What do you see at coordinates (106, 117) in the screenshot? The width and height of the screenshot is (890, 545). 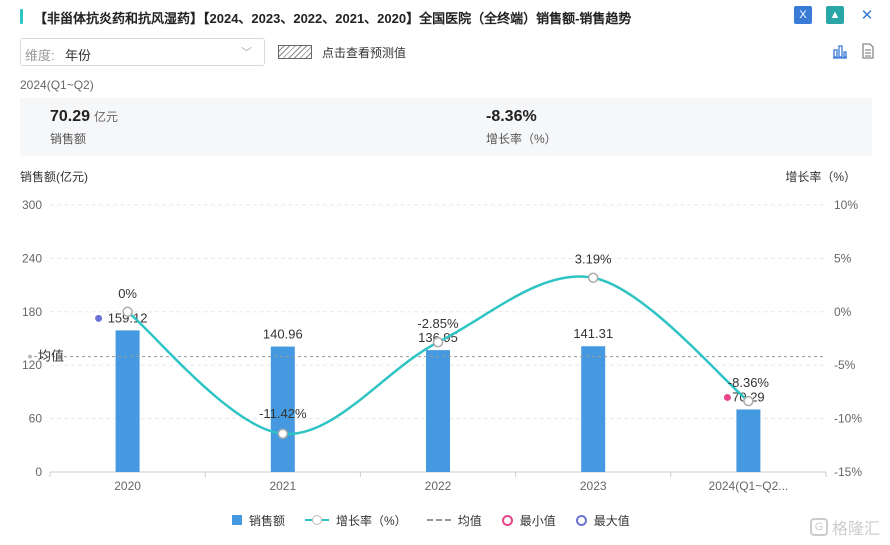 I see `sales-unit: 亿元` at bounding box center [106, 117].